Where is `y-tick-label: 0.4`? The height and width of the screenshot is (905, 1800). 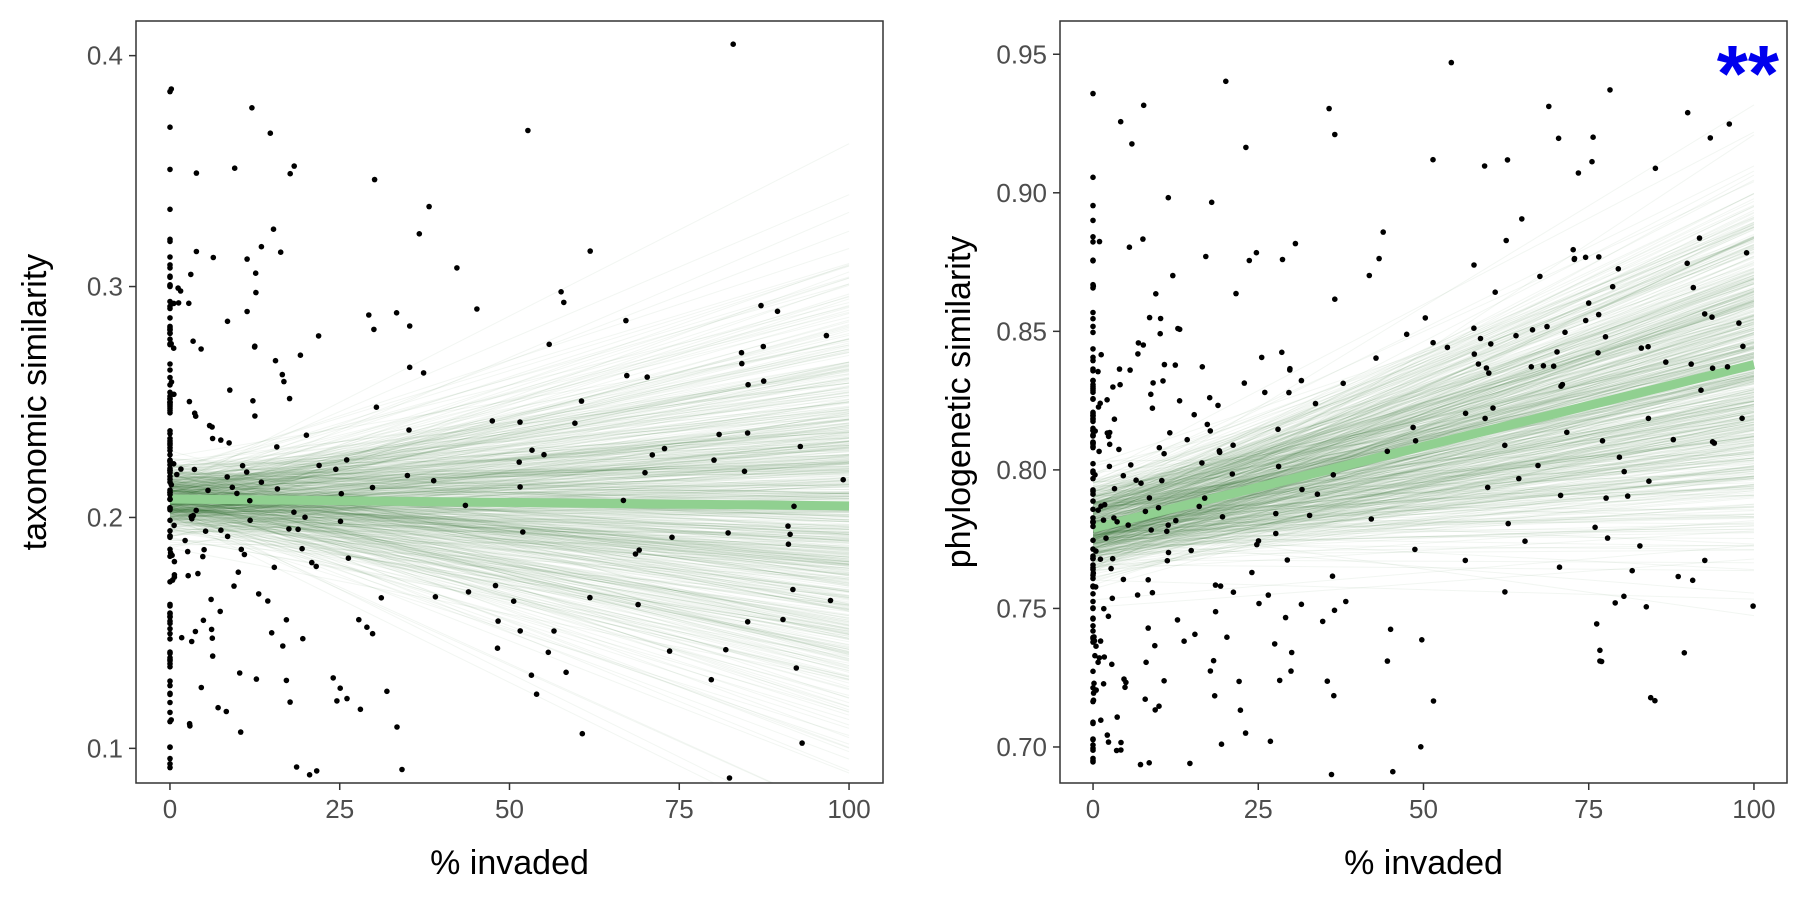 y-tick-label: 0.4 is located at coordinates (105, 56).